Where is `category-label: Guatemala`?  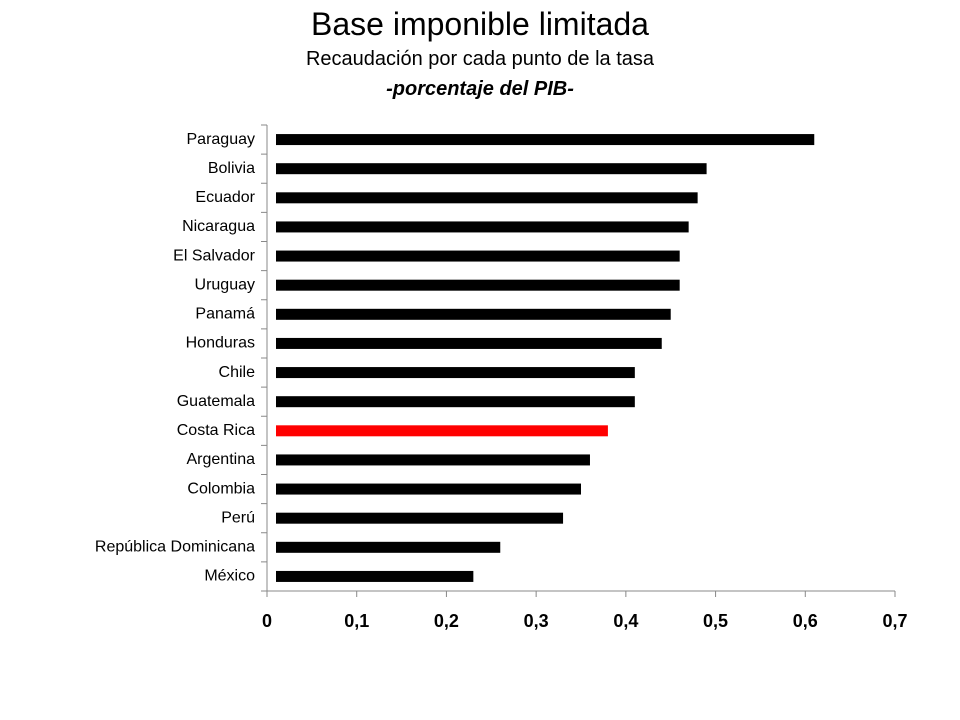
category-label: Guatemala is located at coordinates (216, 401).